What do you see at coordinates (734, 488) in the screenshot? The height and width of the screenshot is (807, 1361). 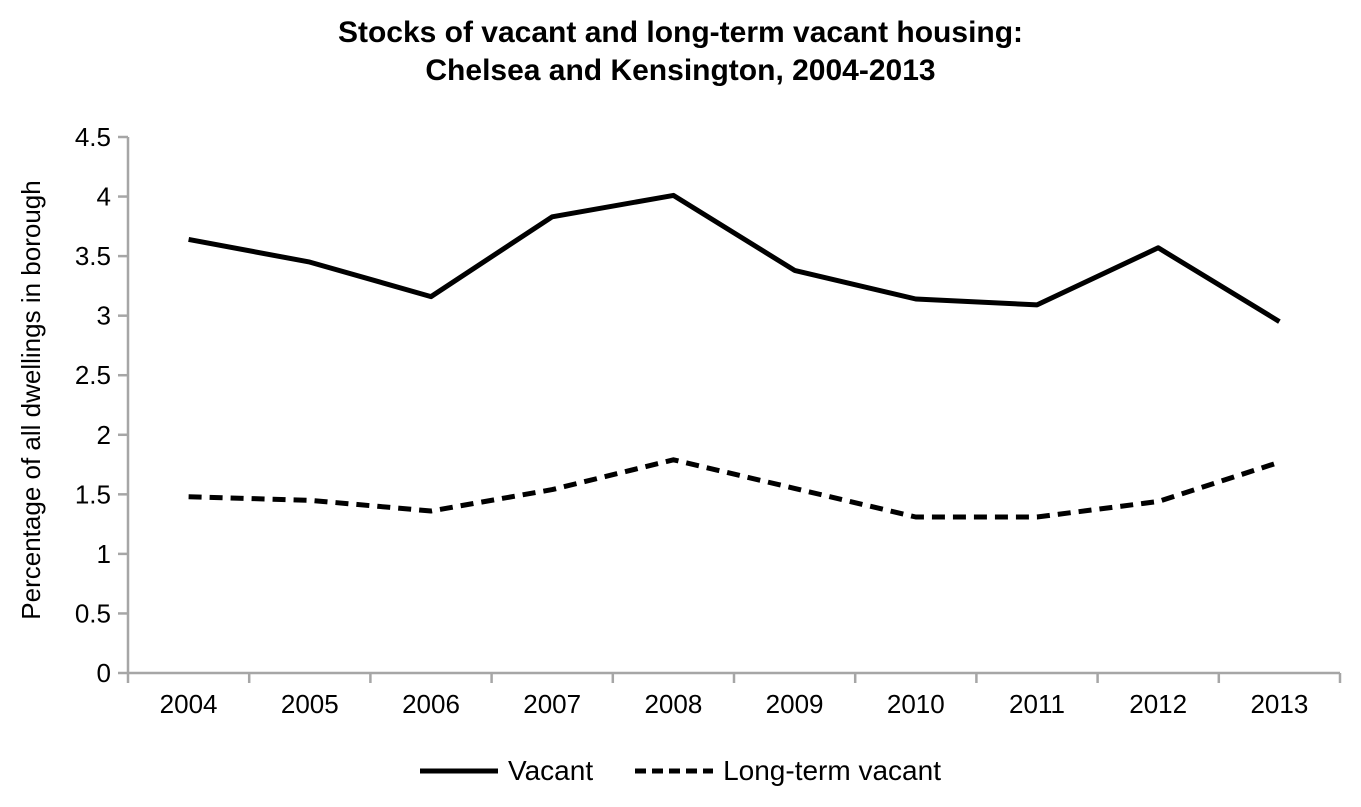 I see `series-line-long-term-vacant` at bounding box center [734, 488].